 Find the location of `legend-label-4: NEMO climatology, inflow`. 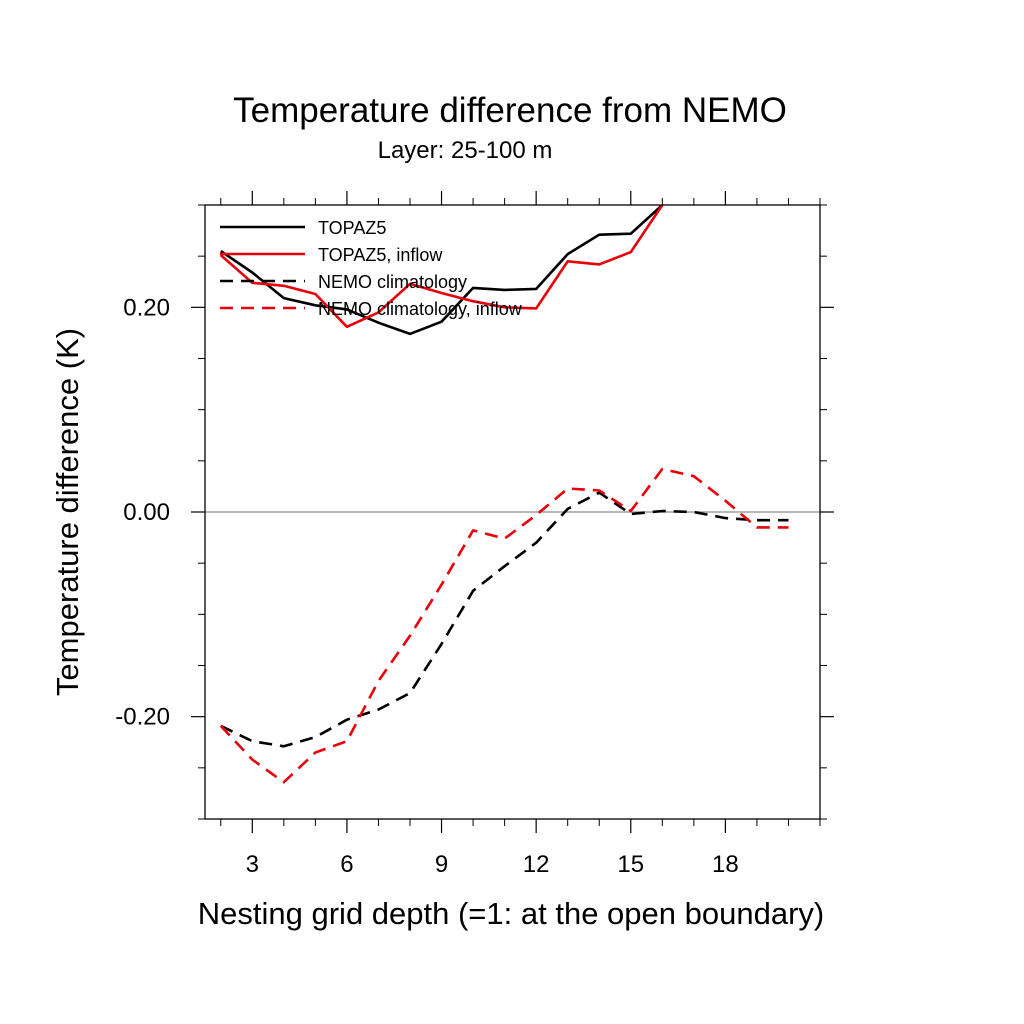

legend-label-4: NEMO climatology, inflow is located at coordinates (420, 309).